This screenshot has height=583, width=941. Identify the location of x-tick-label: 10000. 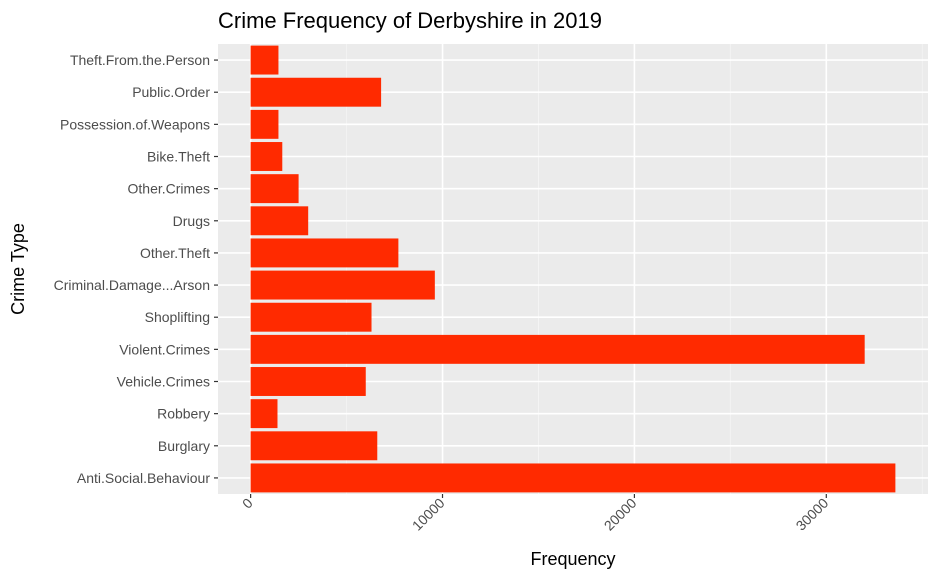
(428, 514).